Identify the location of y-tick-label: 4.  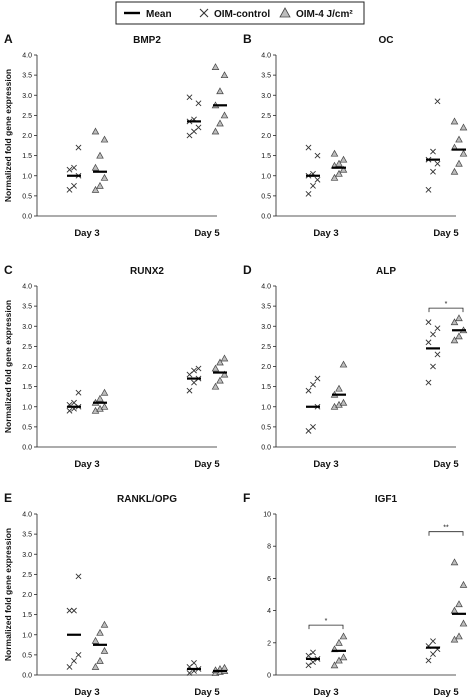
(269, 611).